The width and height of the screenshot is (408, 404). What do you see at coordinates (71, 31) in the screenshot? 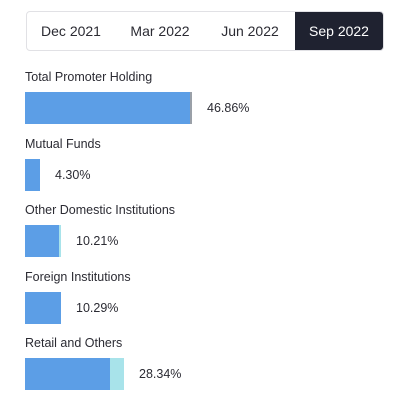
I see `tab-dec-2021: Dec 2021` at bounding box center [71, 31].